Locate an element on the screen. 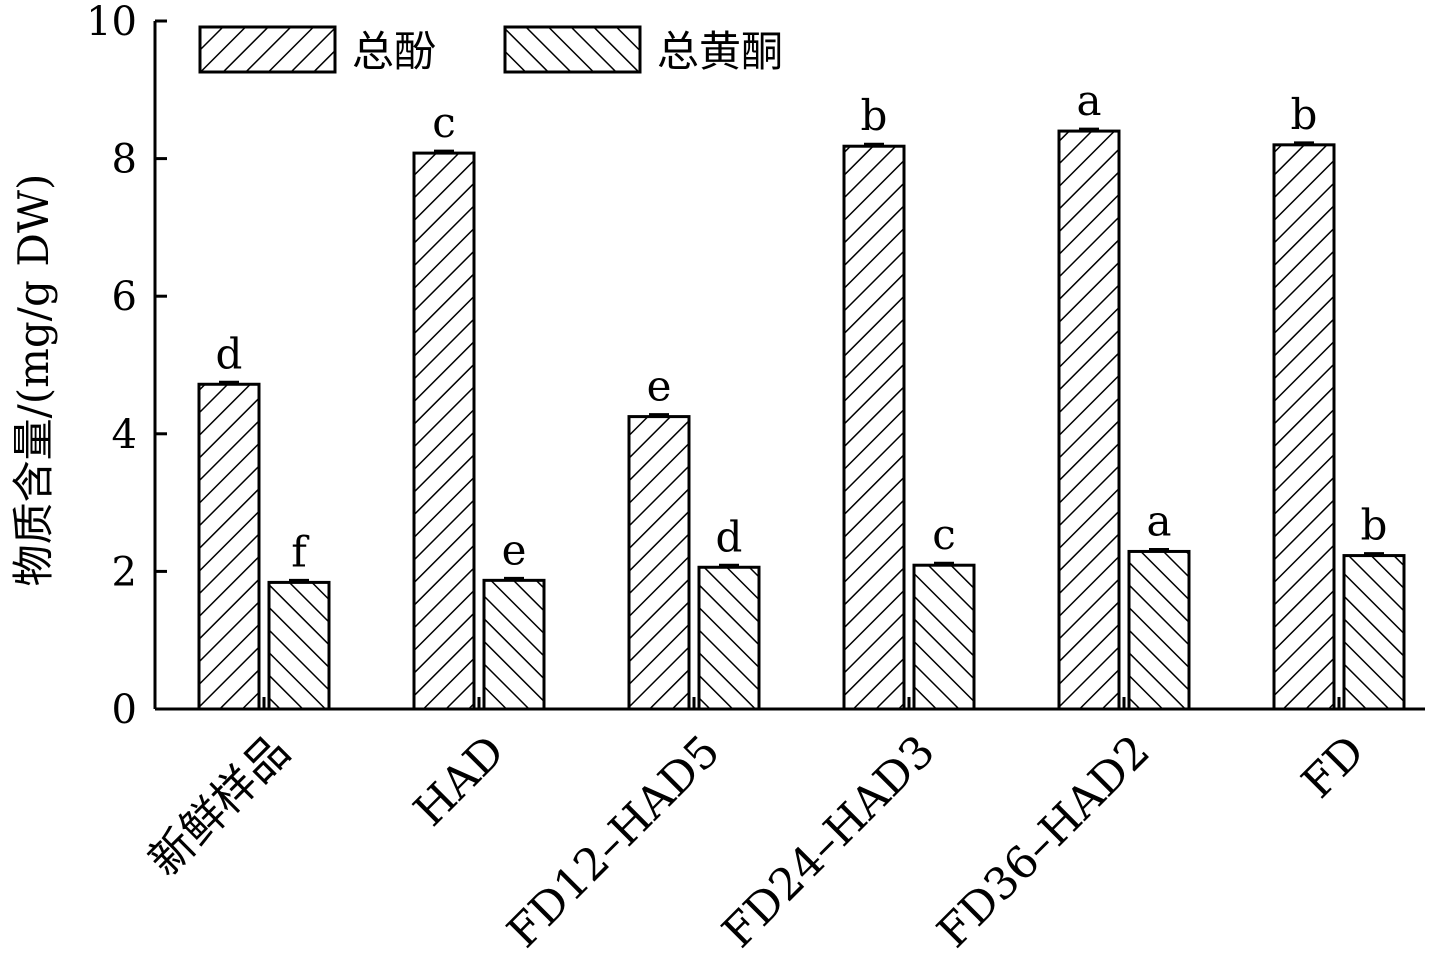 The height and width of the screenshot is (979, 1447). y-tick-label: 2 is located at coordinates (124, 572).